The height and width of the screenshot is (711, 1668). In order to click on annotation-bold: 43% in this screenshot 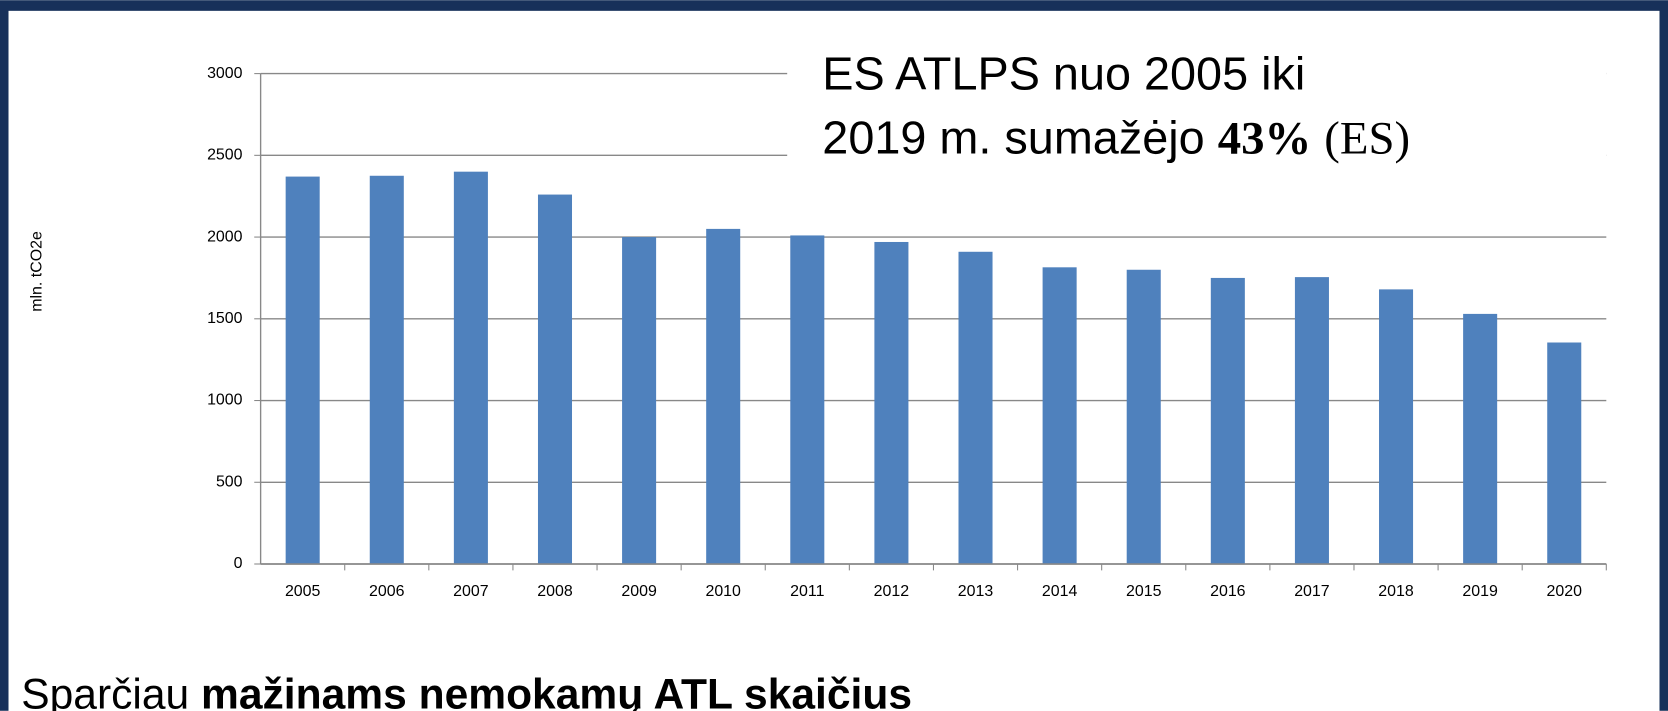, I will do `click(1265, 138)`.